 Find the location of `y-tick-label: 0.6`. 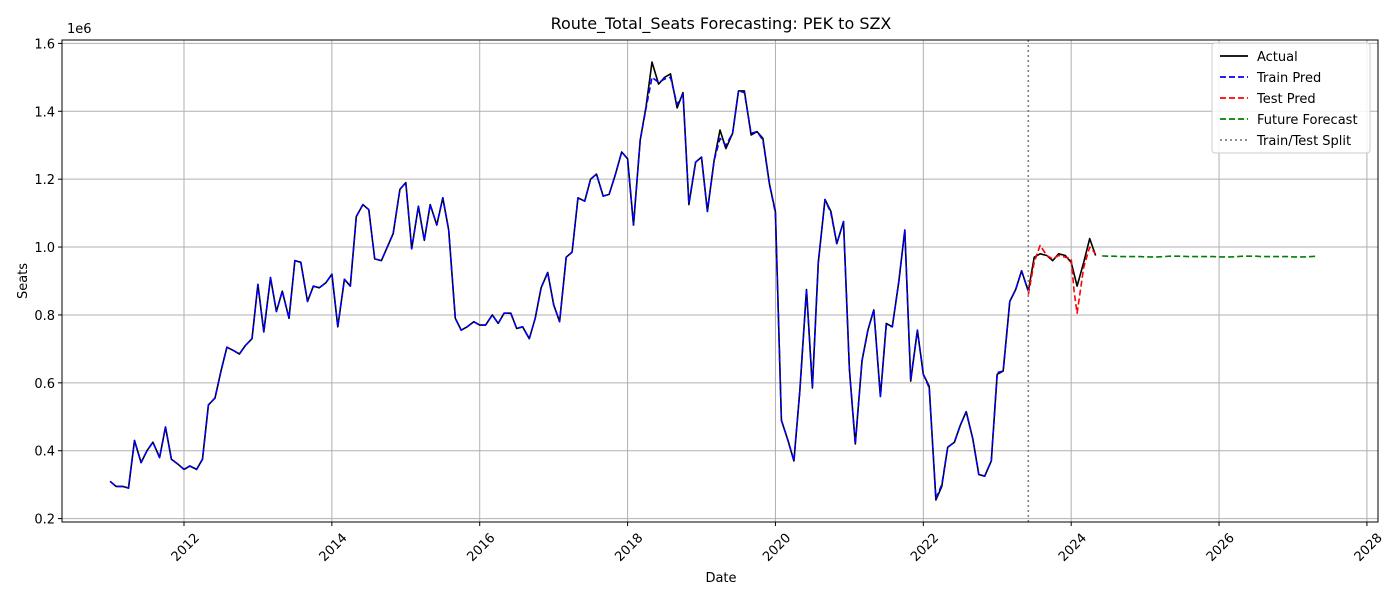

y-tick-label: 0.6 is located at coordinates (44, 384).